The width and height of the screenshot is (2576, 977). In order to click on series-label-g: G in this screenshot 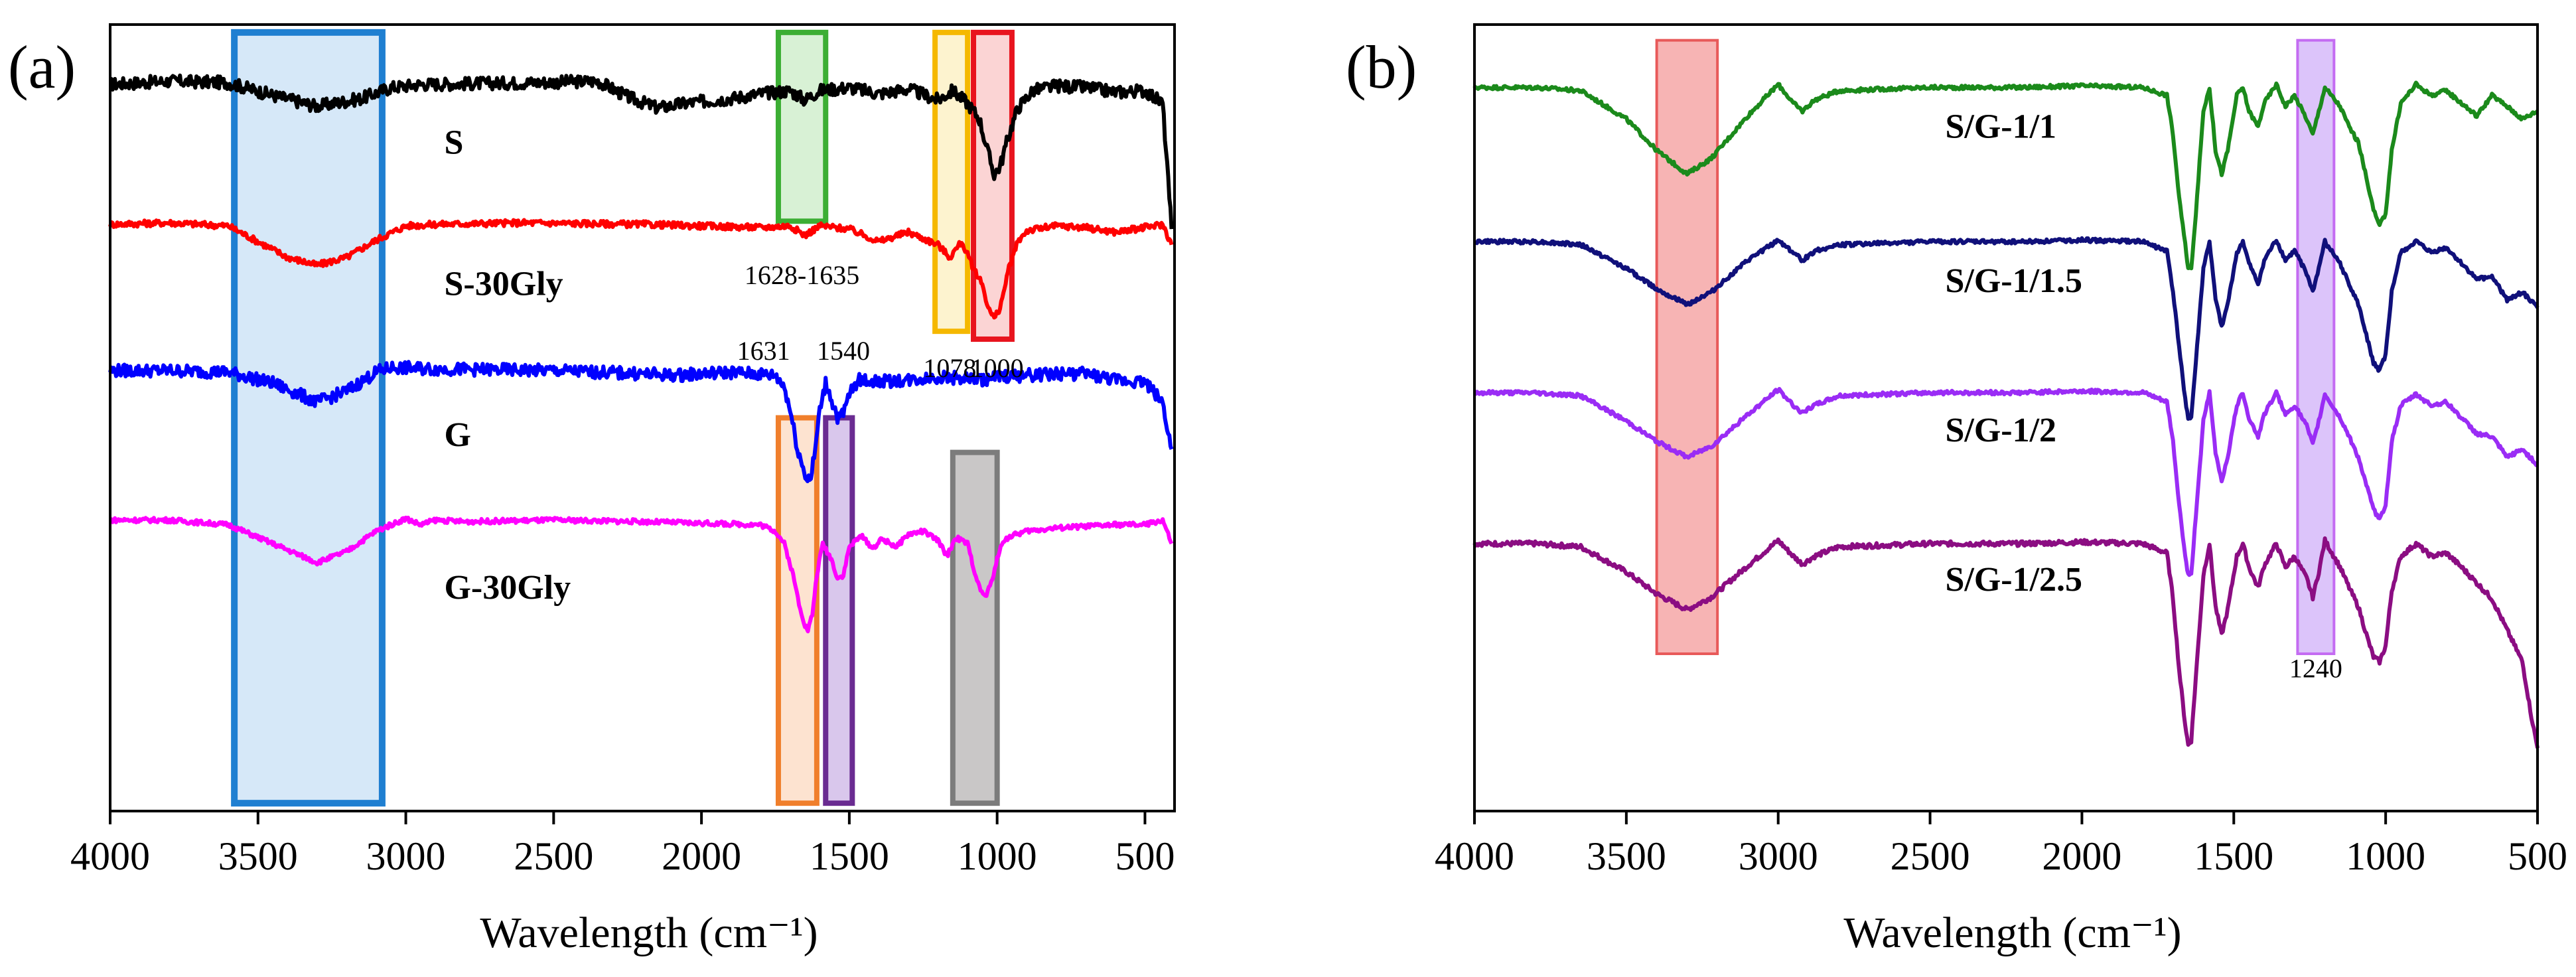, I will do `click(457, 435)`.